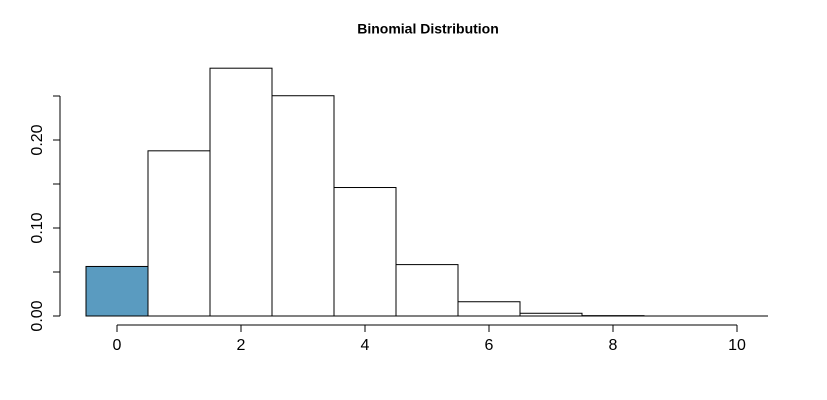 The image size is (827, 400). I want to click on x-tick-label: 8, so click(613, 345).